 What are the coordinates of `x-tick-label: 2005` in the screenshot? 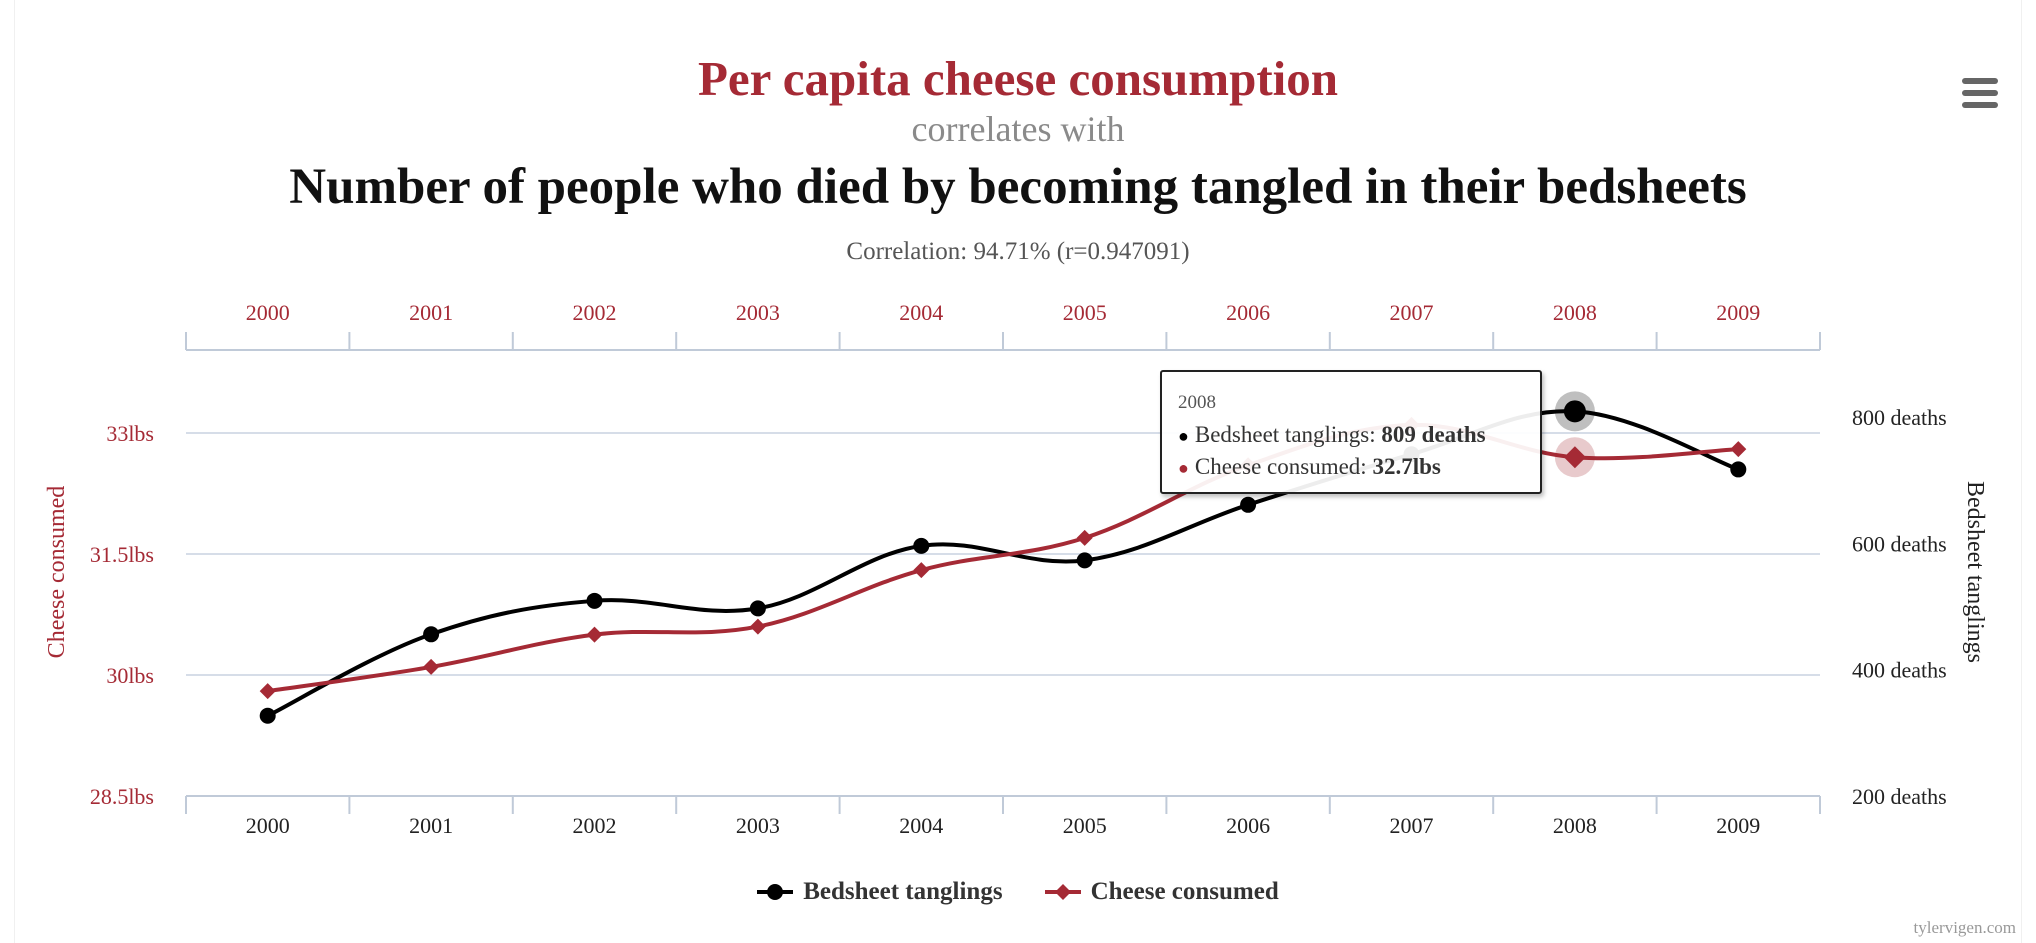 It's located at (1085, 825).